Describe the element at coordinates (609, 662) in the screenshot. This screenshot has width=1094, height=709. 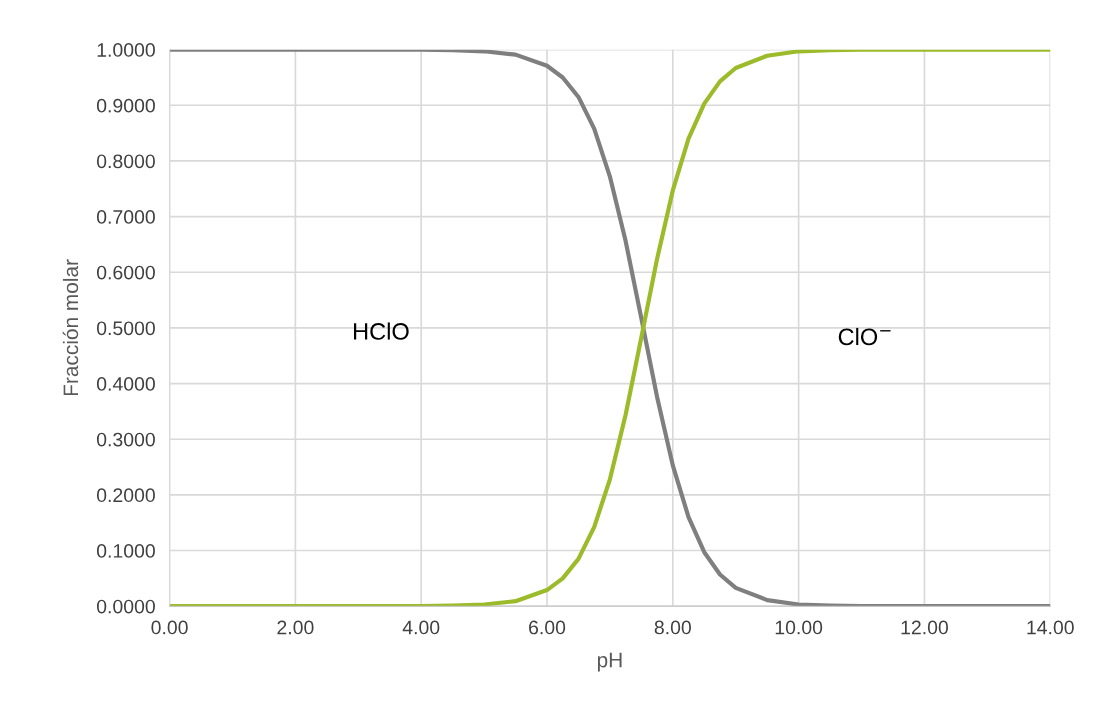
I see `x-axis-title: pH` at that location.